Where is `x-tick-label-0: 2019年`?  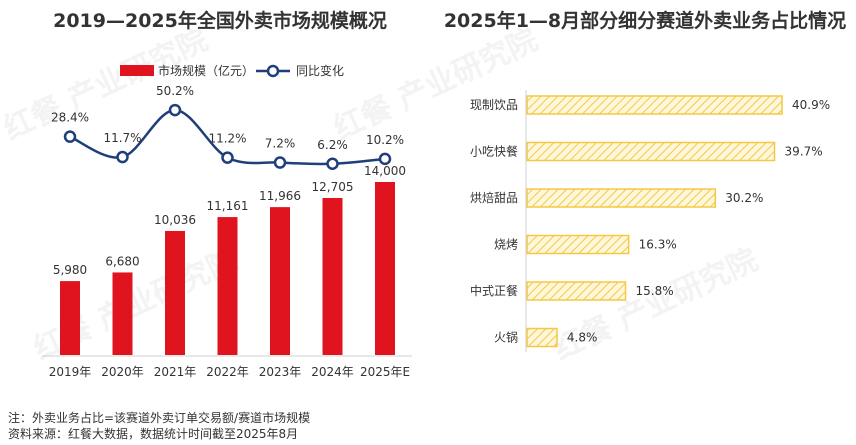 x-tick-label-0: 2019年 is located at coordinates (70, 372).